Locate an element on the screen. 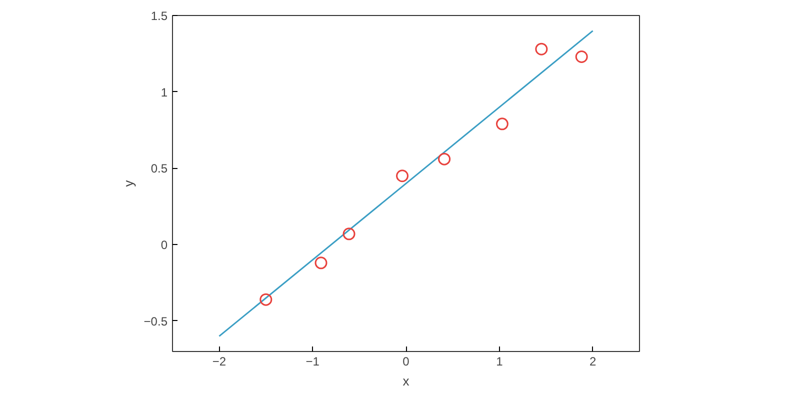 This screenshot has height=419, width=788. y-tick-label: 1 is located at coordinates (164, 92).